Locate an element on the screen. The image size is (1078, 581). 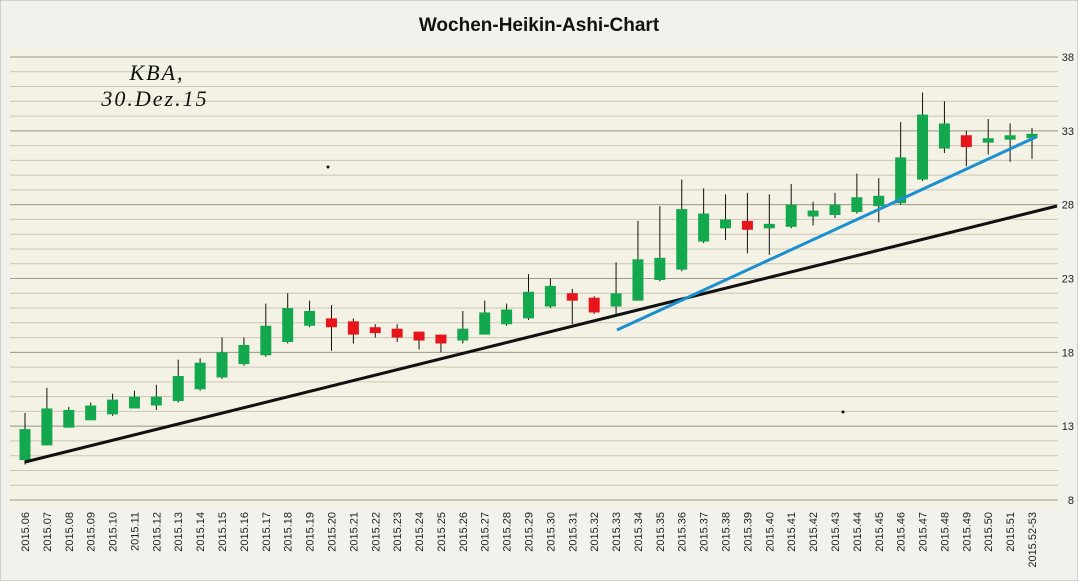
y-tick-label: 33 is located at coordinates (1068, 132).